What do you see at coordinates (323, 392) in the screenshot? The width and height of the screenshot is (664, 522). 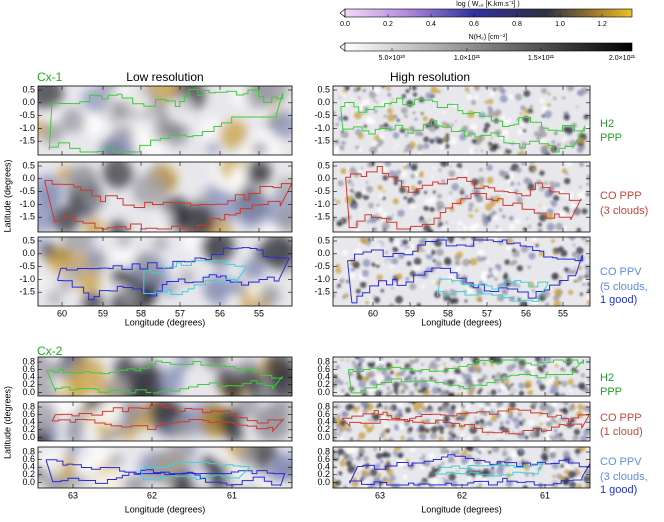 I see `y-tick-label: 0.0` at bounding box center [323, 392].